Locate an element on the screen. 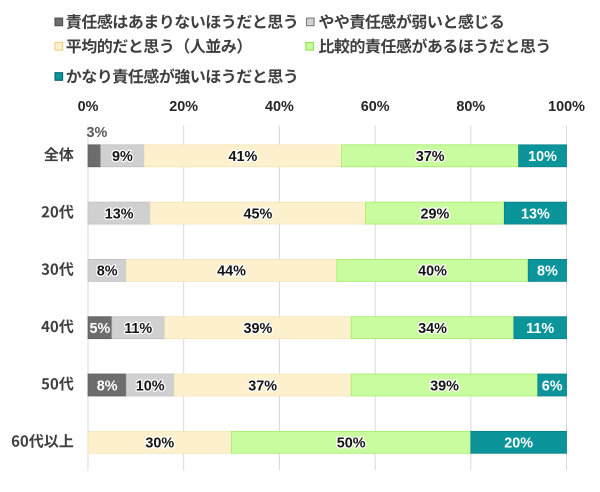  svg-text: 3% is located at coordinates (97, 133).